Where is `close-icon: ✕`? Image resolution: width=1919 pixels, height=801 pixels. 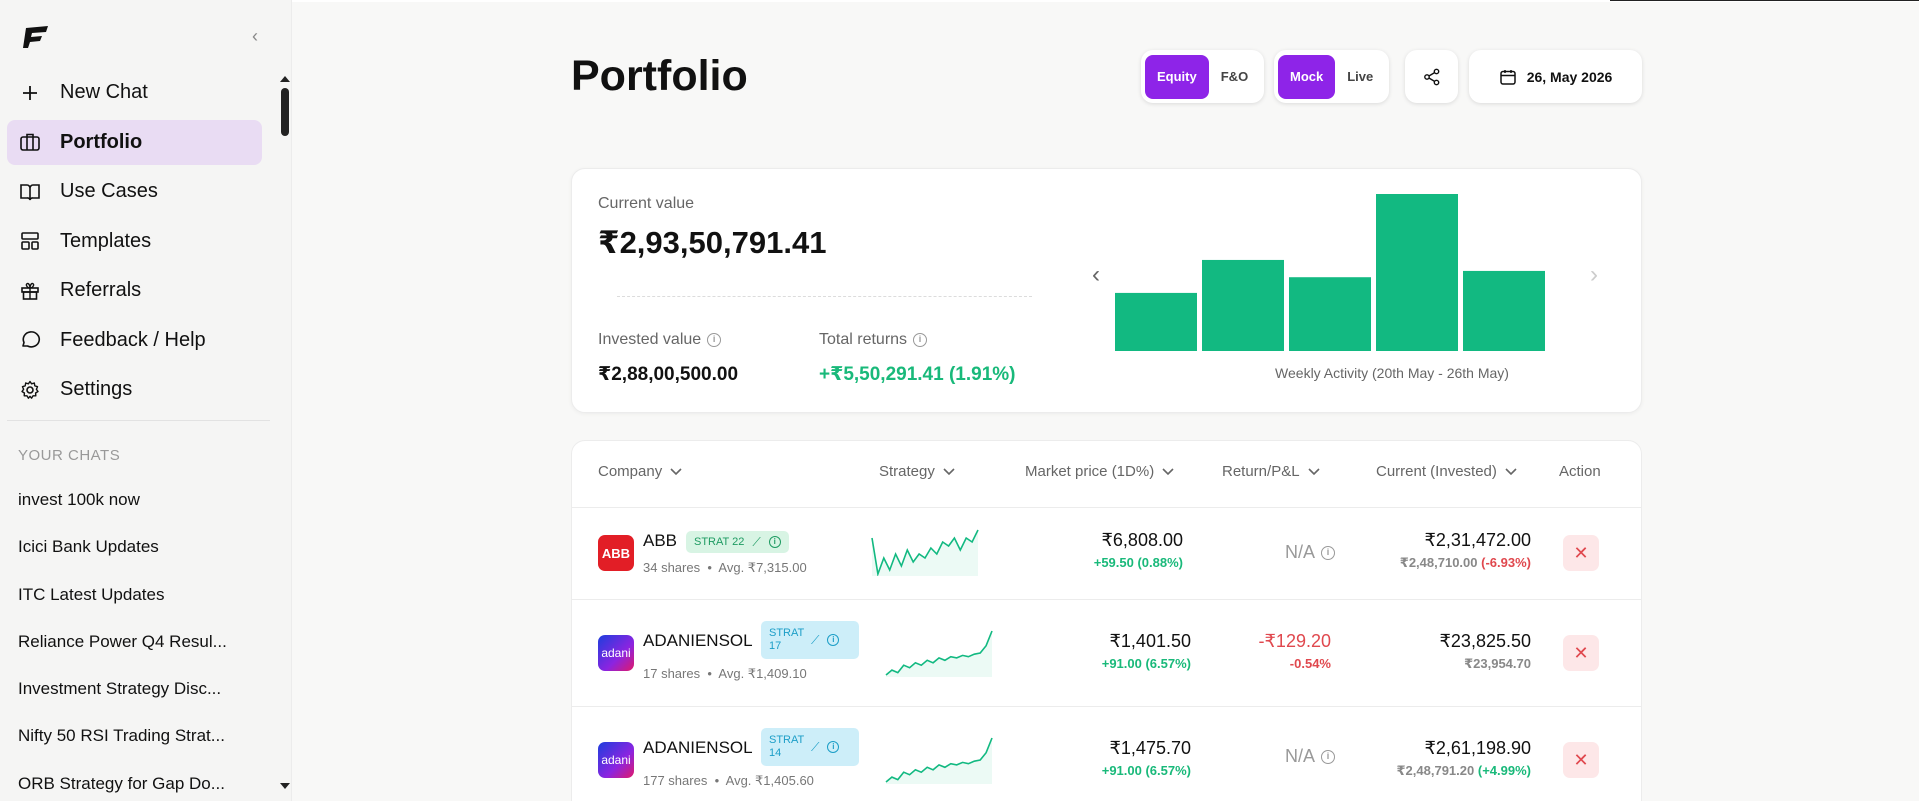
close-icon: ✕ is located at coordinates (1581, 552).